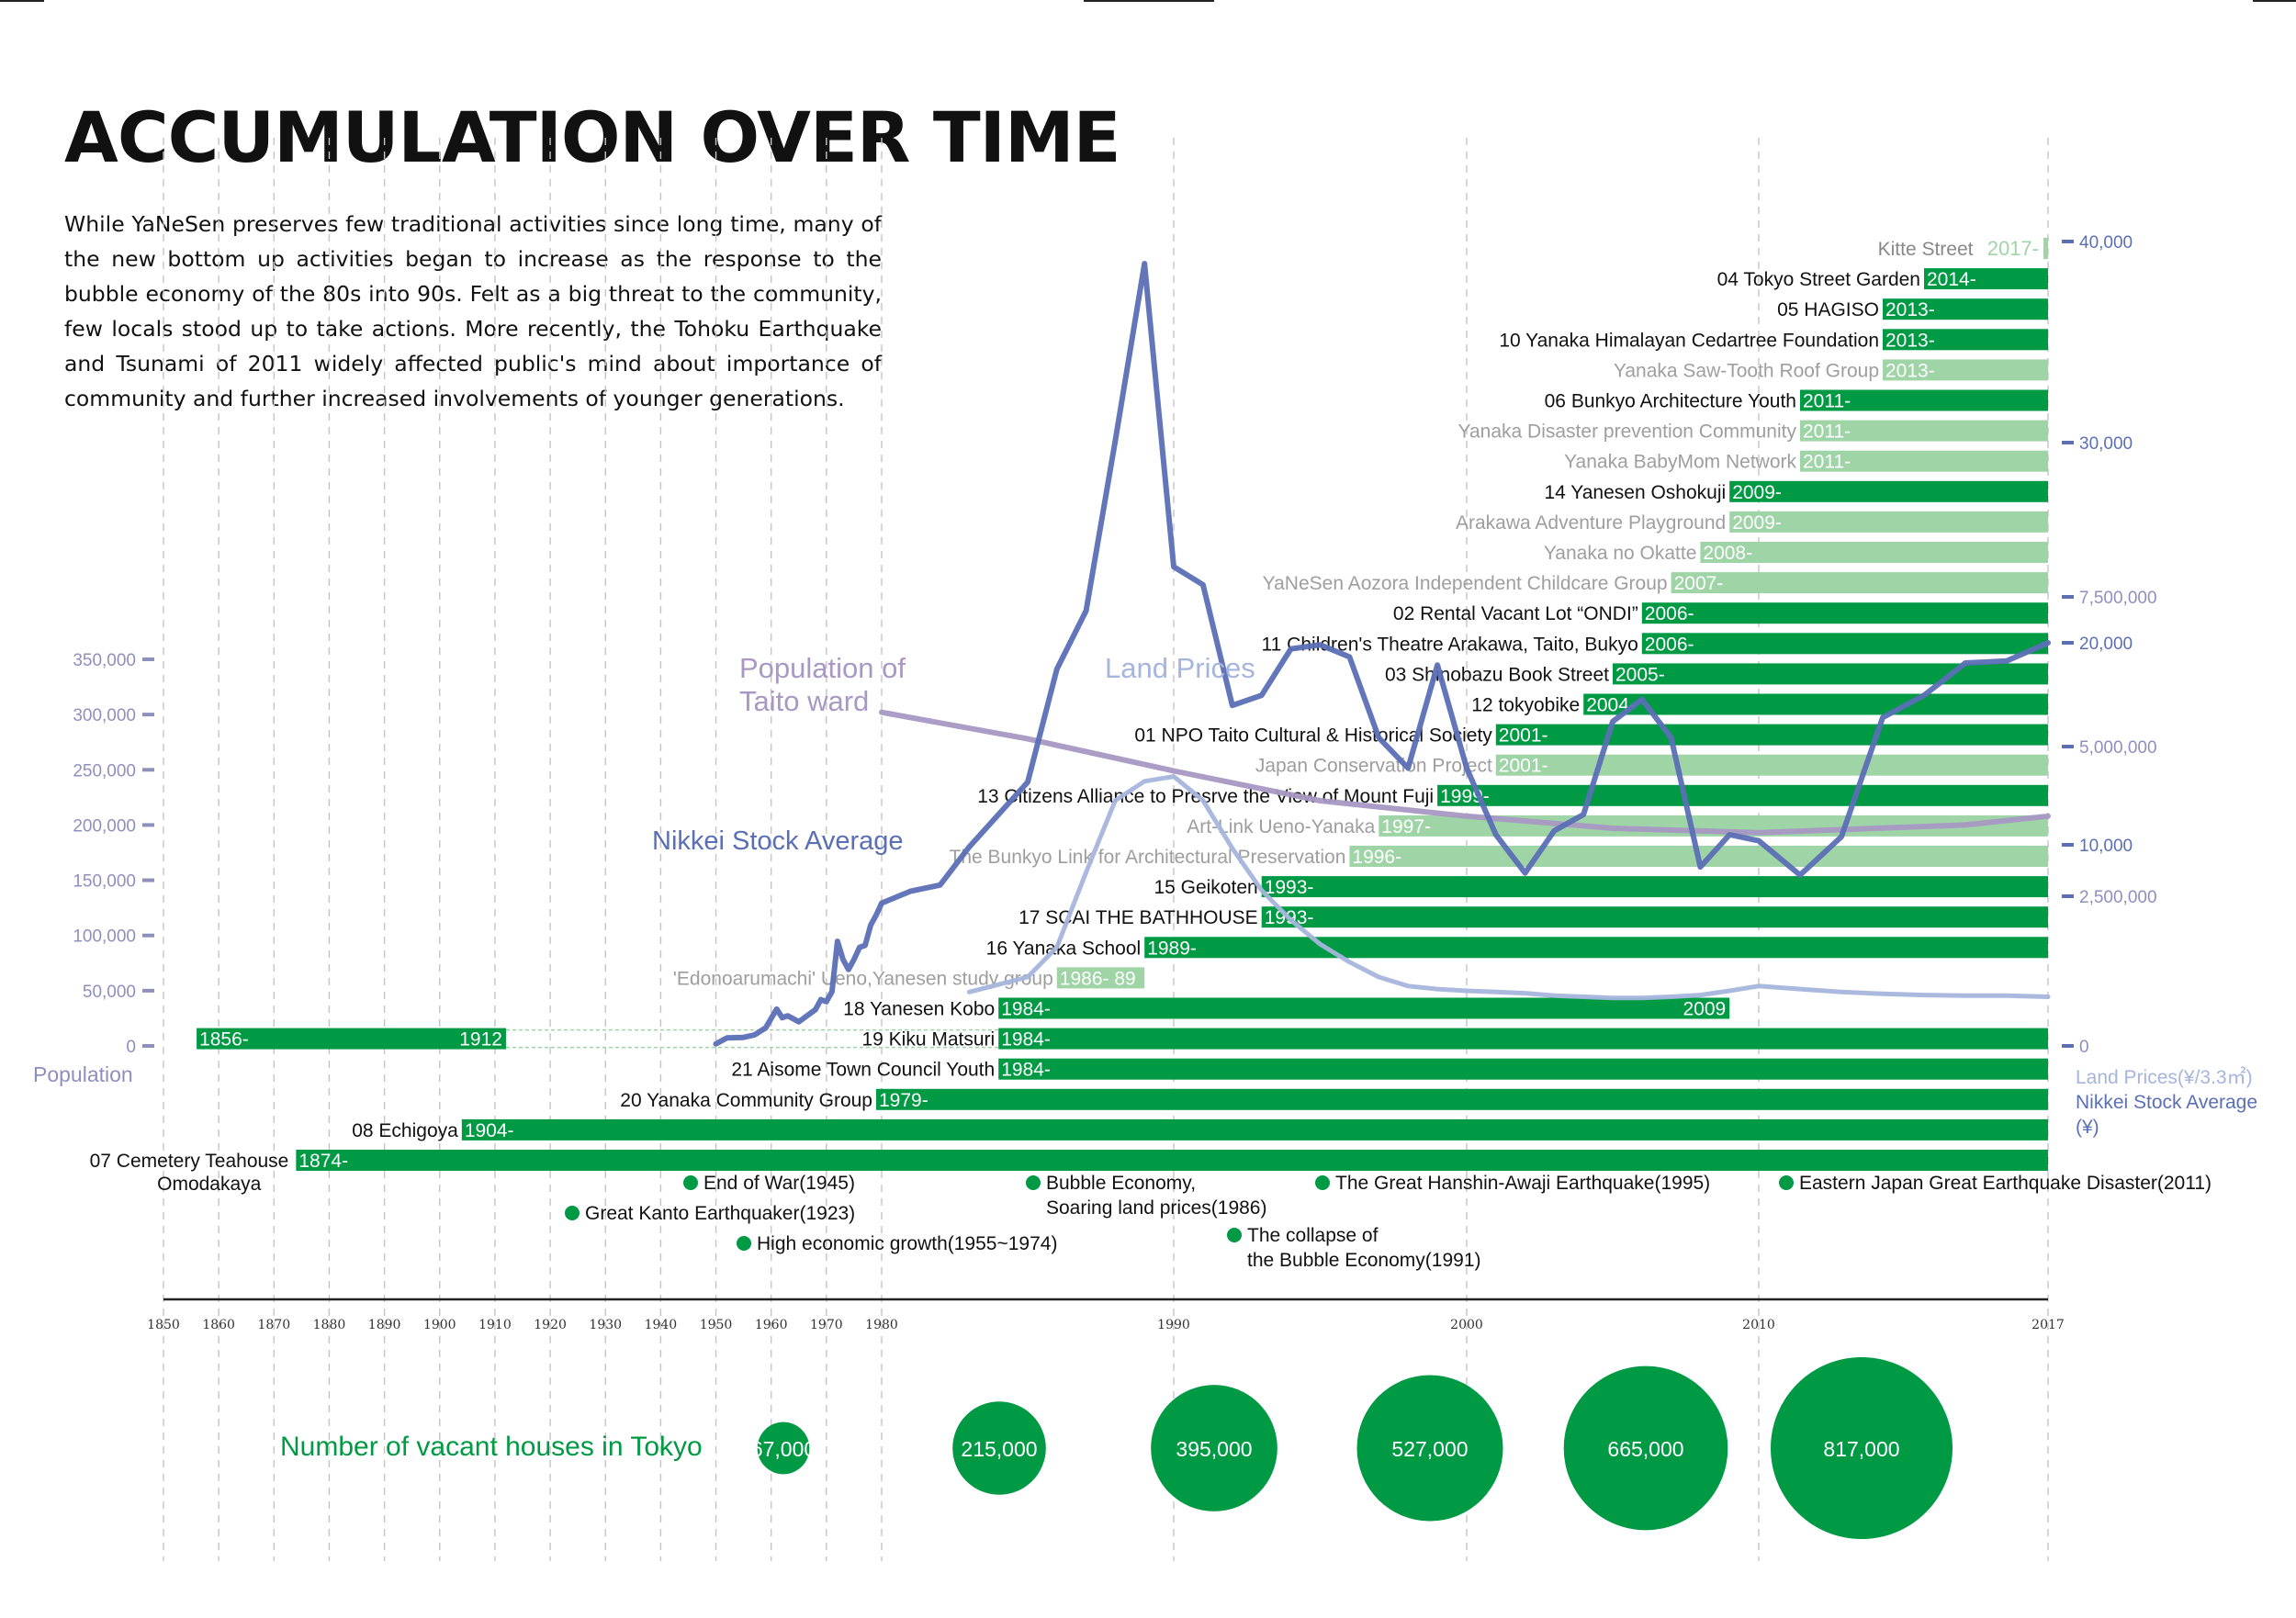 The height and width of the screenshot is (1618, 2296). I want to click on land-price-line, so click(1508, 887).